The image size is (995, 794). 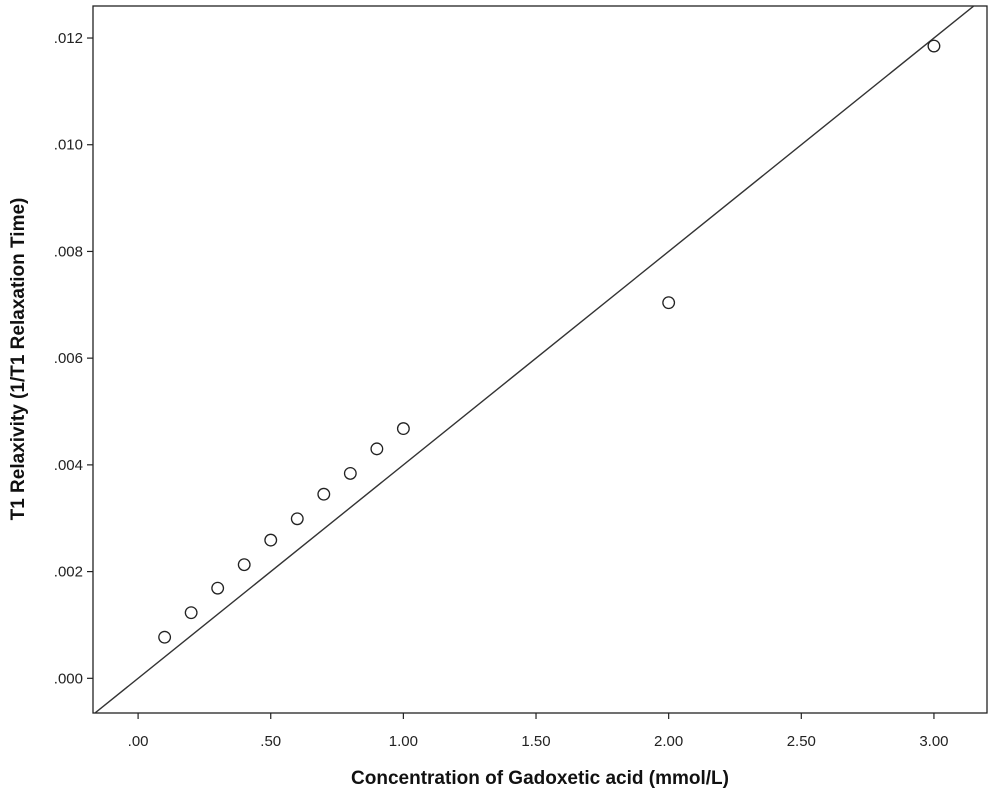 I want to click on y-tick-label: .008, so click(x=68, y=251).